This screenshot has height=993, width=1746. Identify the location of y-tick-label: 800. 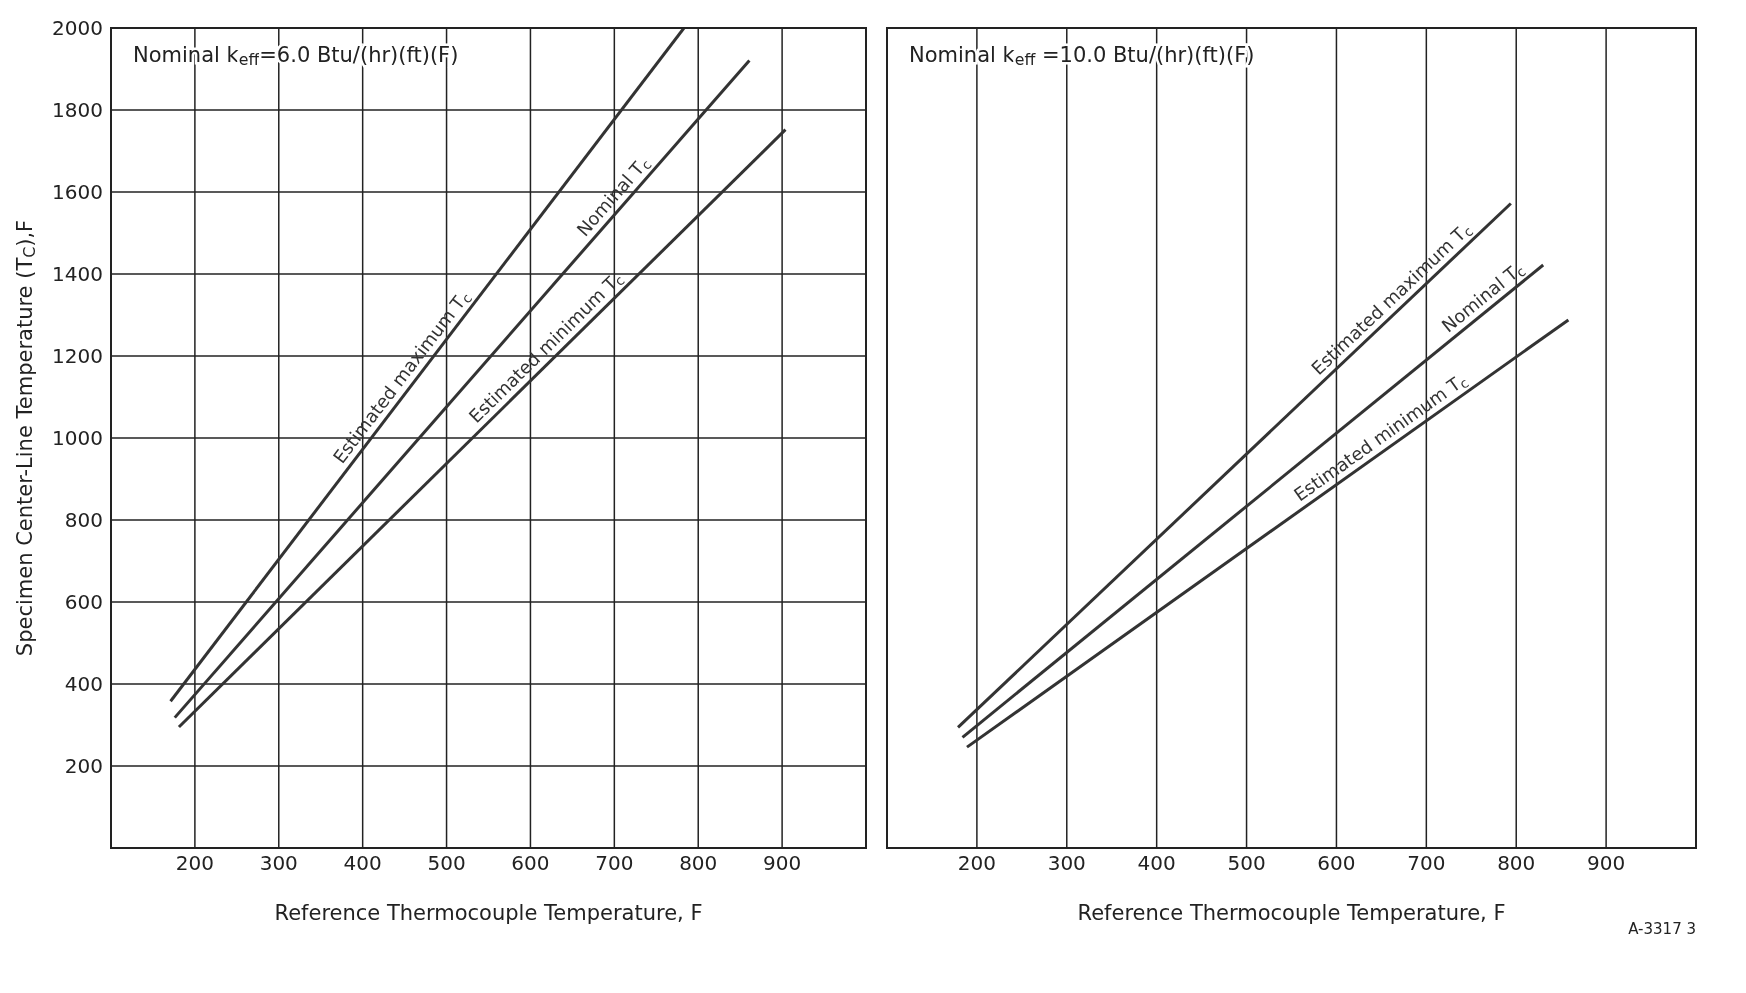
(83, 520).